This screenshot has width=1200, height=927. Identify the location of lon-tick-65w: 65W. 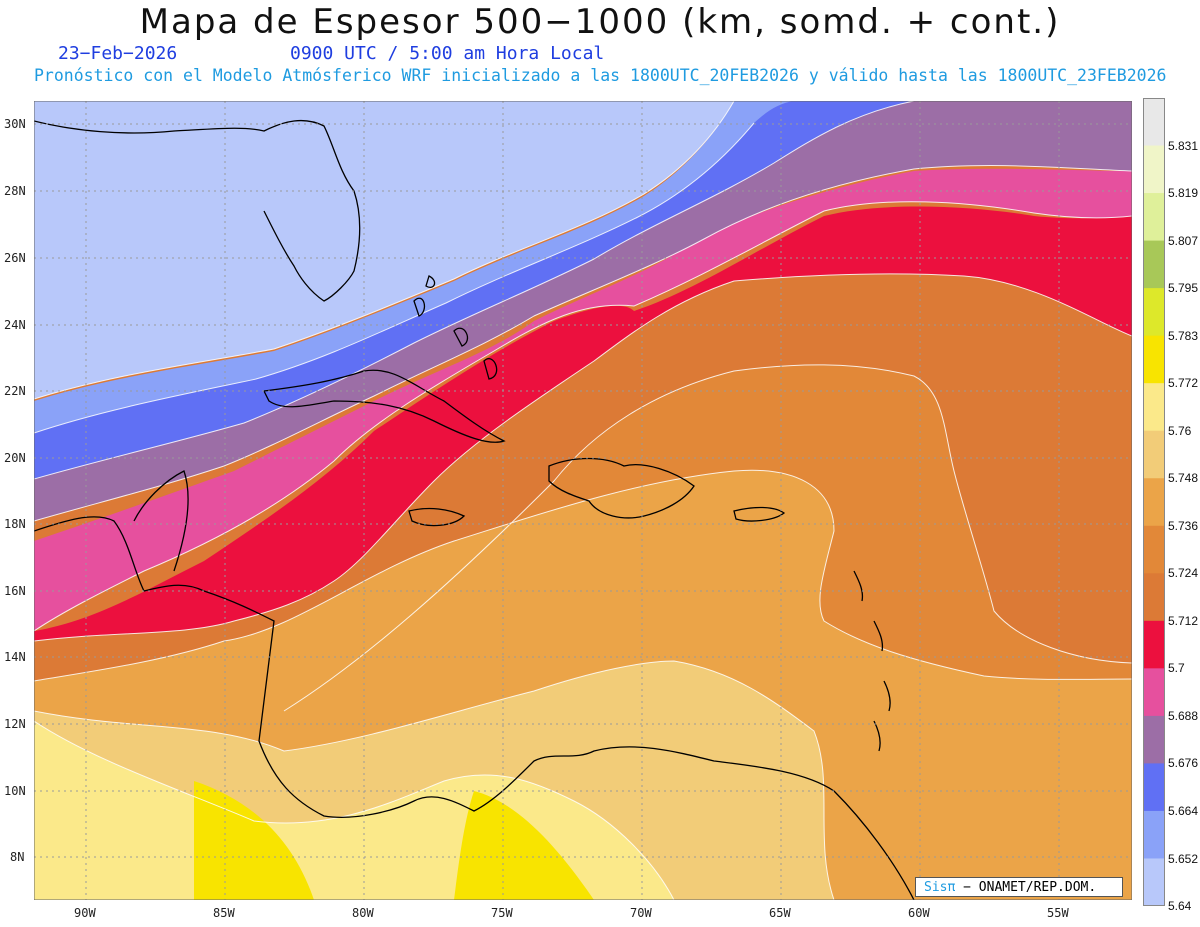
(780, 913).